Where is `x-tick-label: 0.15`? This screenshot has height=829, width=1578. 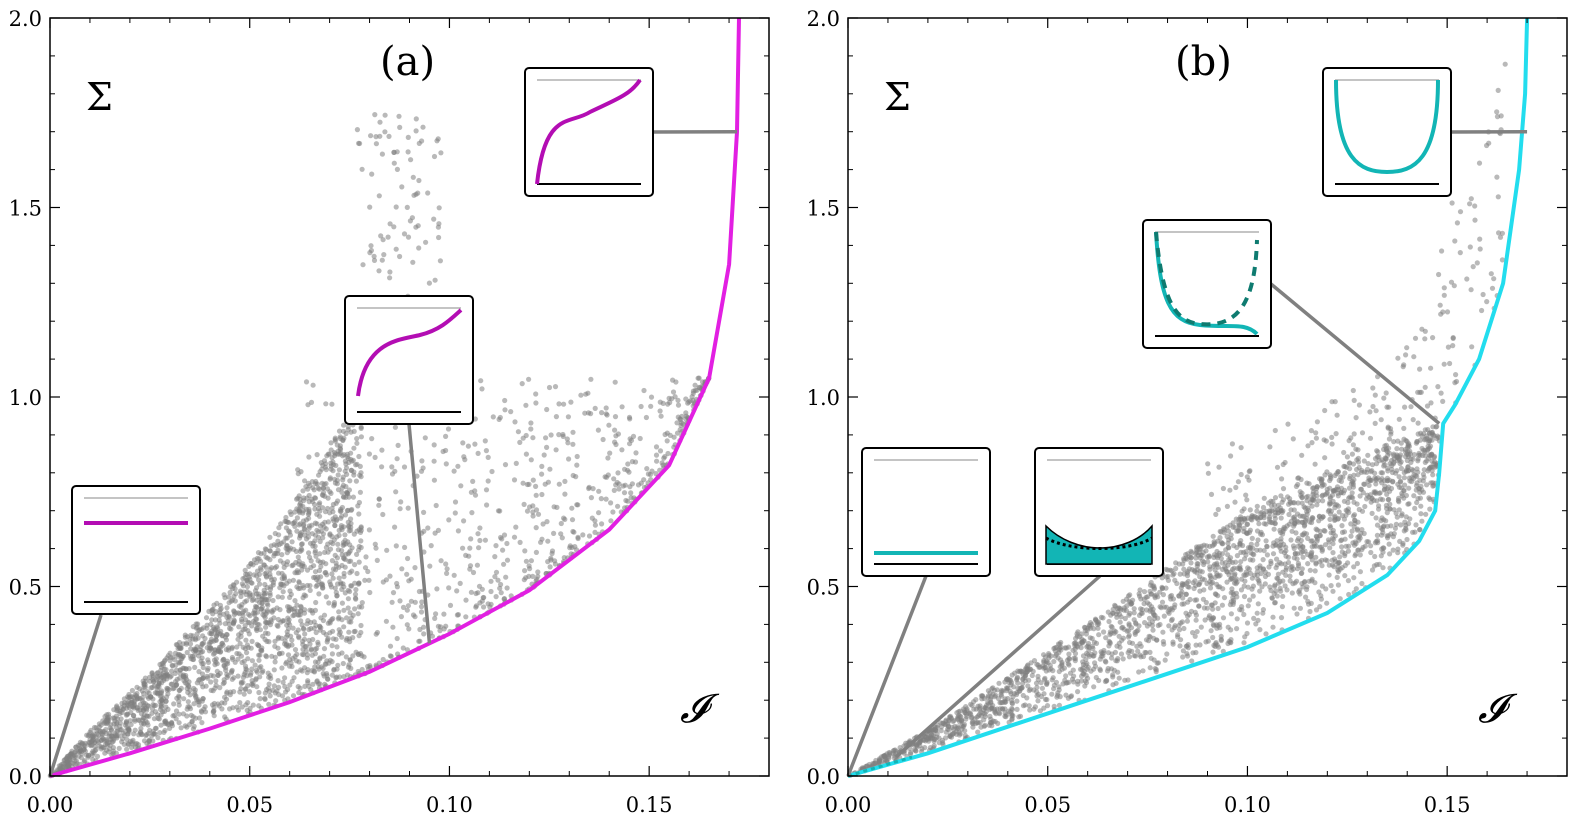 x-tick-label: 0.15 is located at coordinates (649, 805).